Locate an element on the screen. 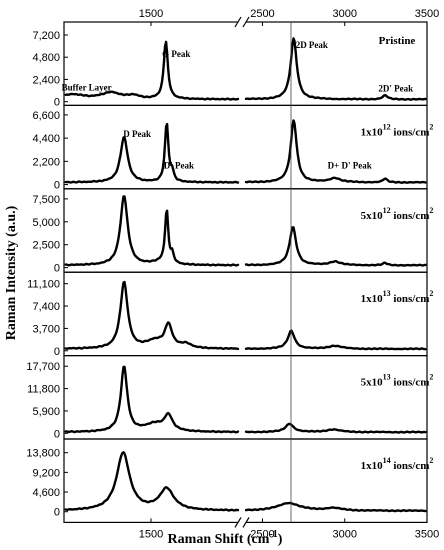 This screenshot has width=444, height=550. y-tick-label: 11,800 is located at coordinates (43, 390).